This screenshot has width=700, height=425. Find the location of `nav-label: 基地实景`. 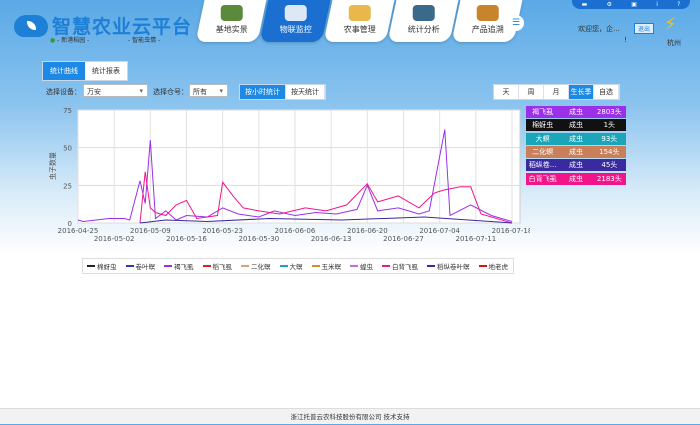

nav-label: 基地实景 is located at coordinates (231, 29).